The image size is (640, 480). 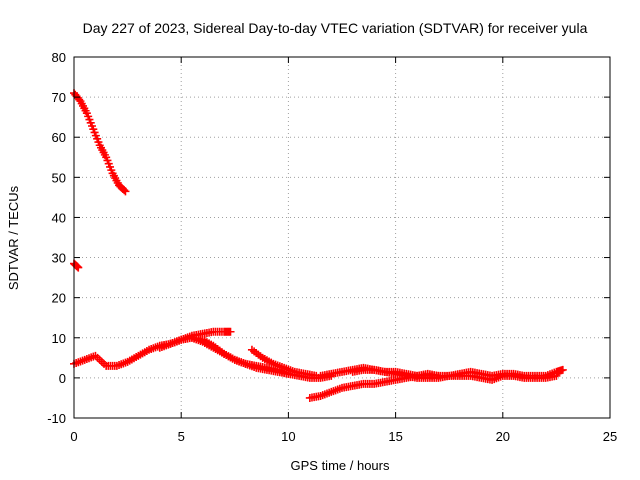 I want to click on y-tick-label: 80, so click(x=59, y=57).